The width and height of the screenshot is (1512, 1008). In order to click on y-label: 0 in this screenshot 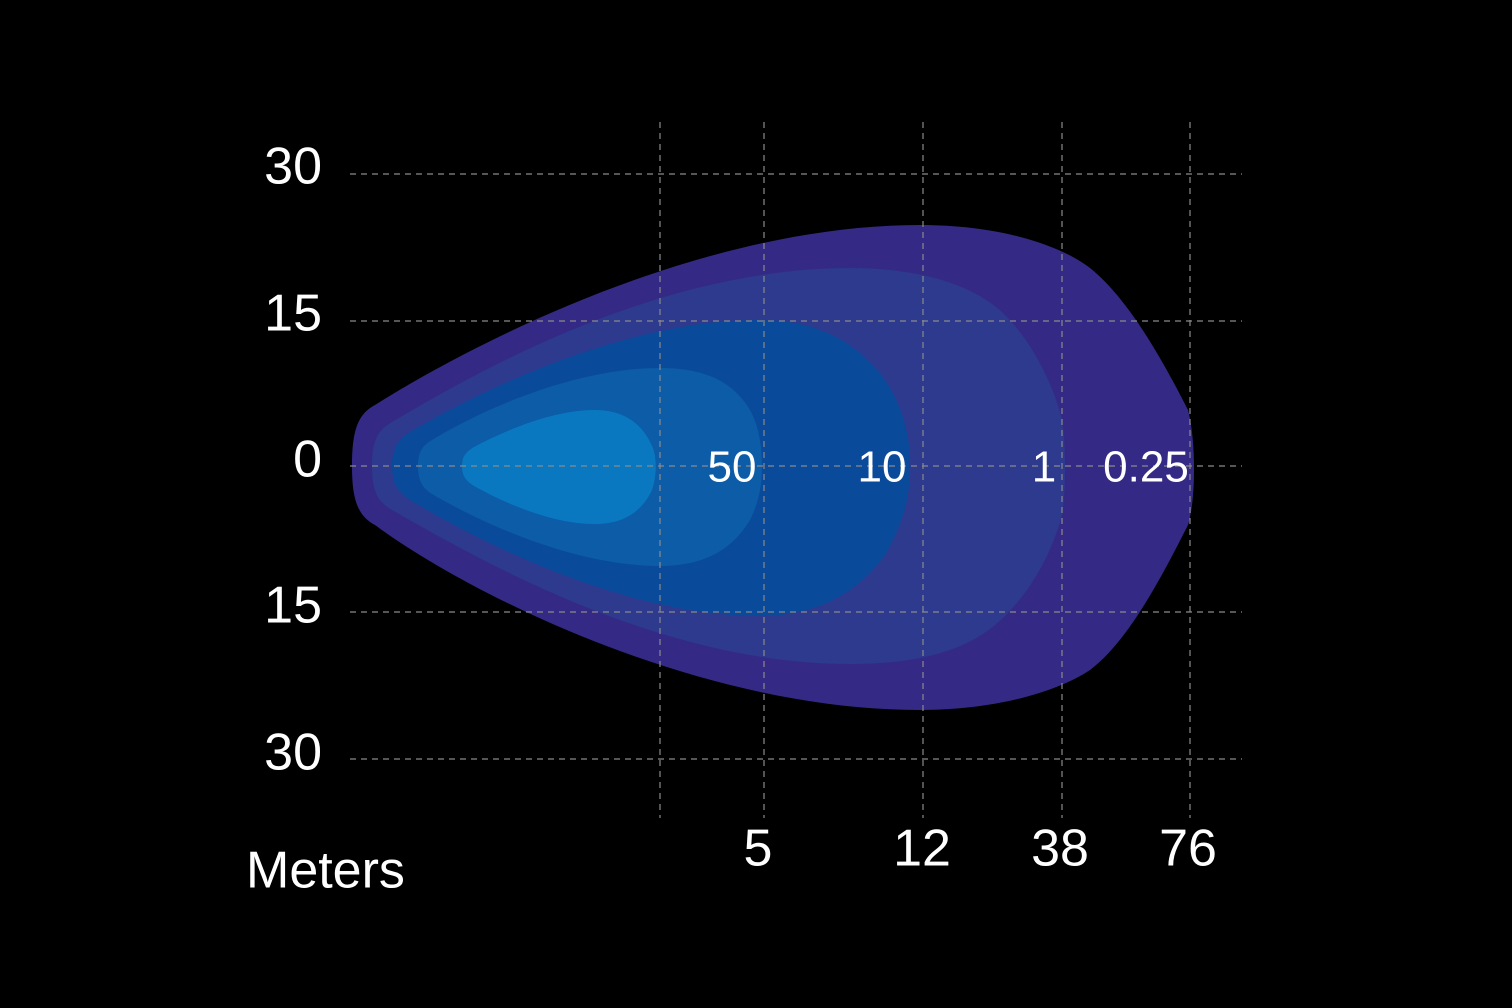, I will do `click(307, 460)`.